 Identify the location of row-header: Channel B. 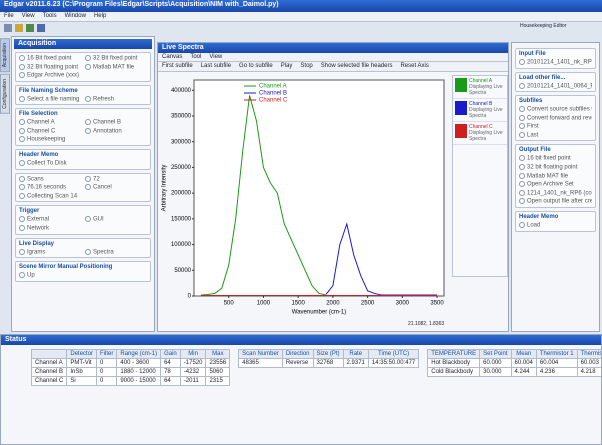
(49, 372).